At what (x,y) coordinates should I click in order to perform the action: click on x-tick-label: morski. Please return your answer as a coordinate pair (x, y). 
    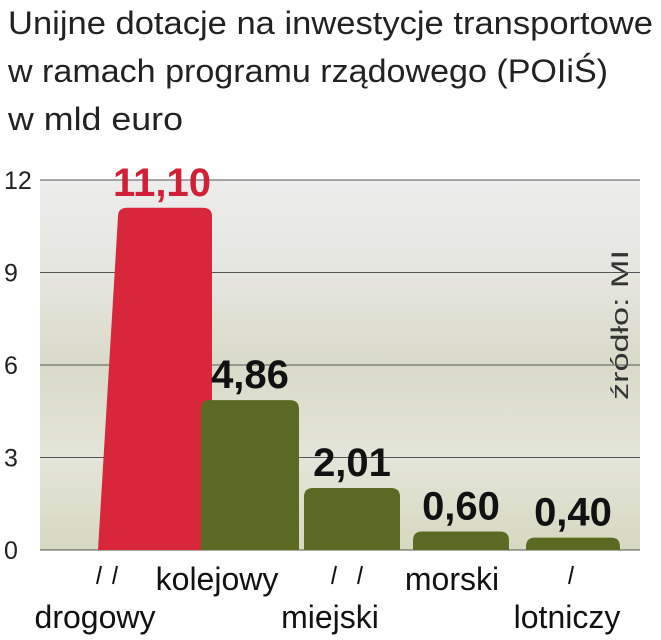
    Looking at the image, I should click on (452, 579).